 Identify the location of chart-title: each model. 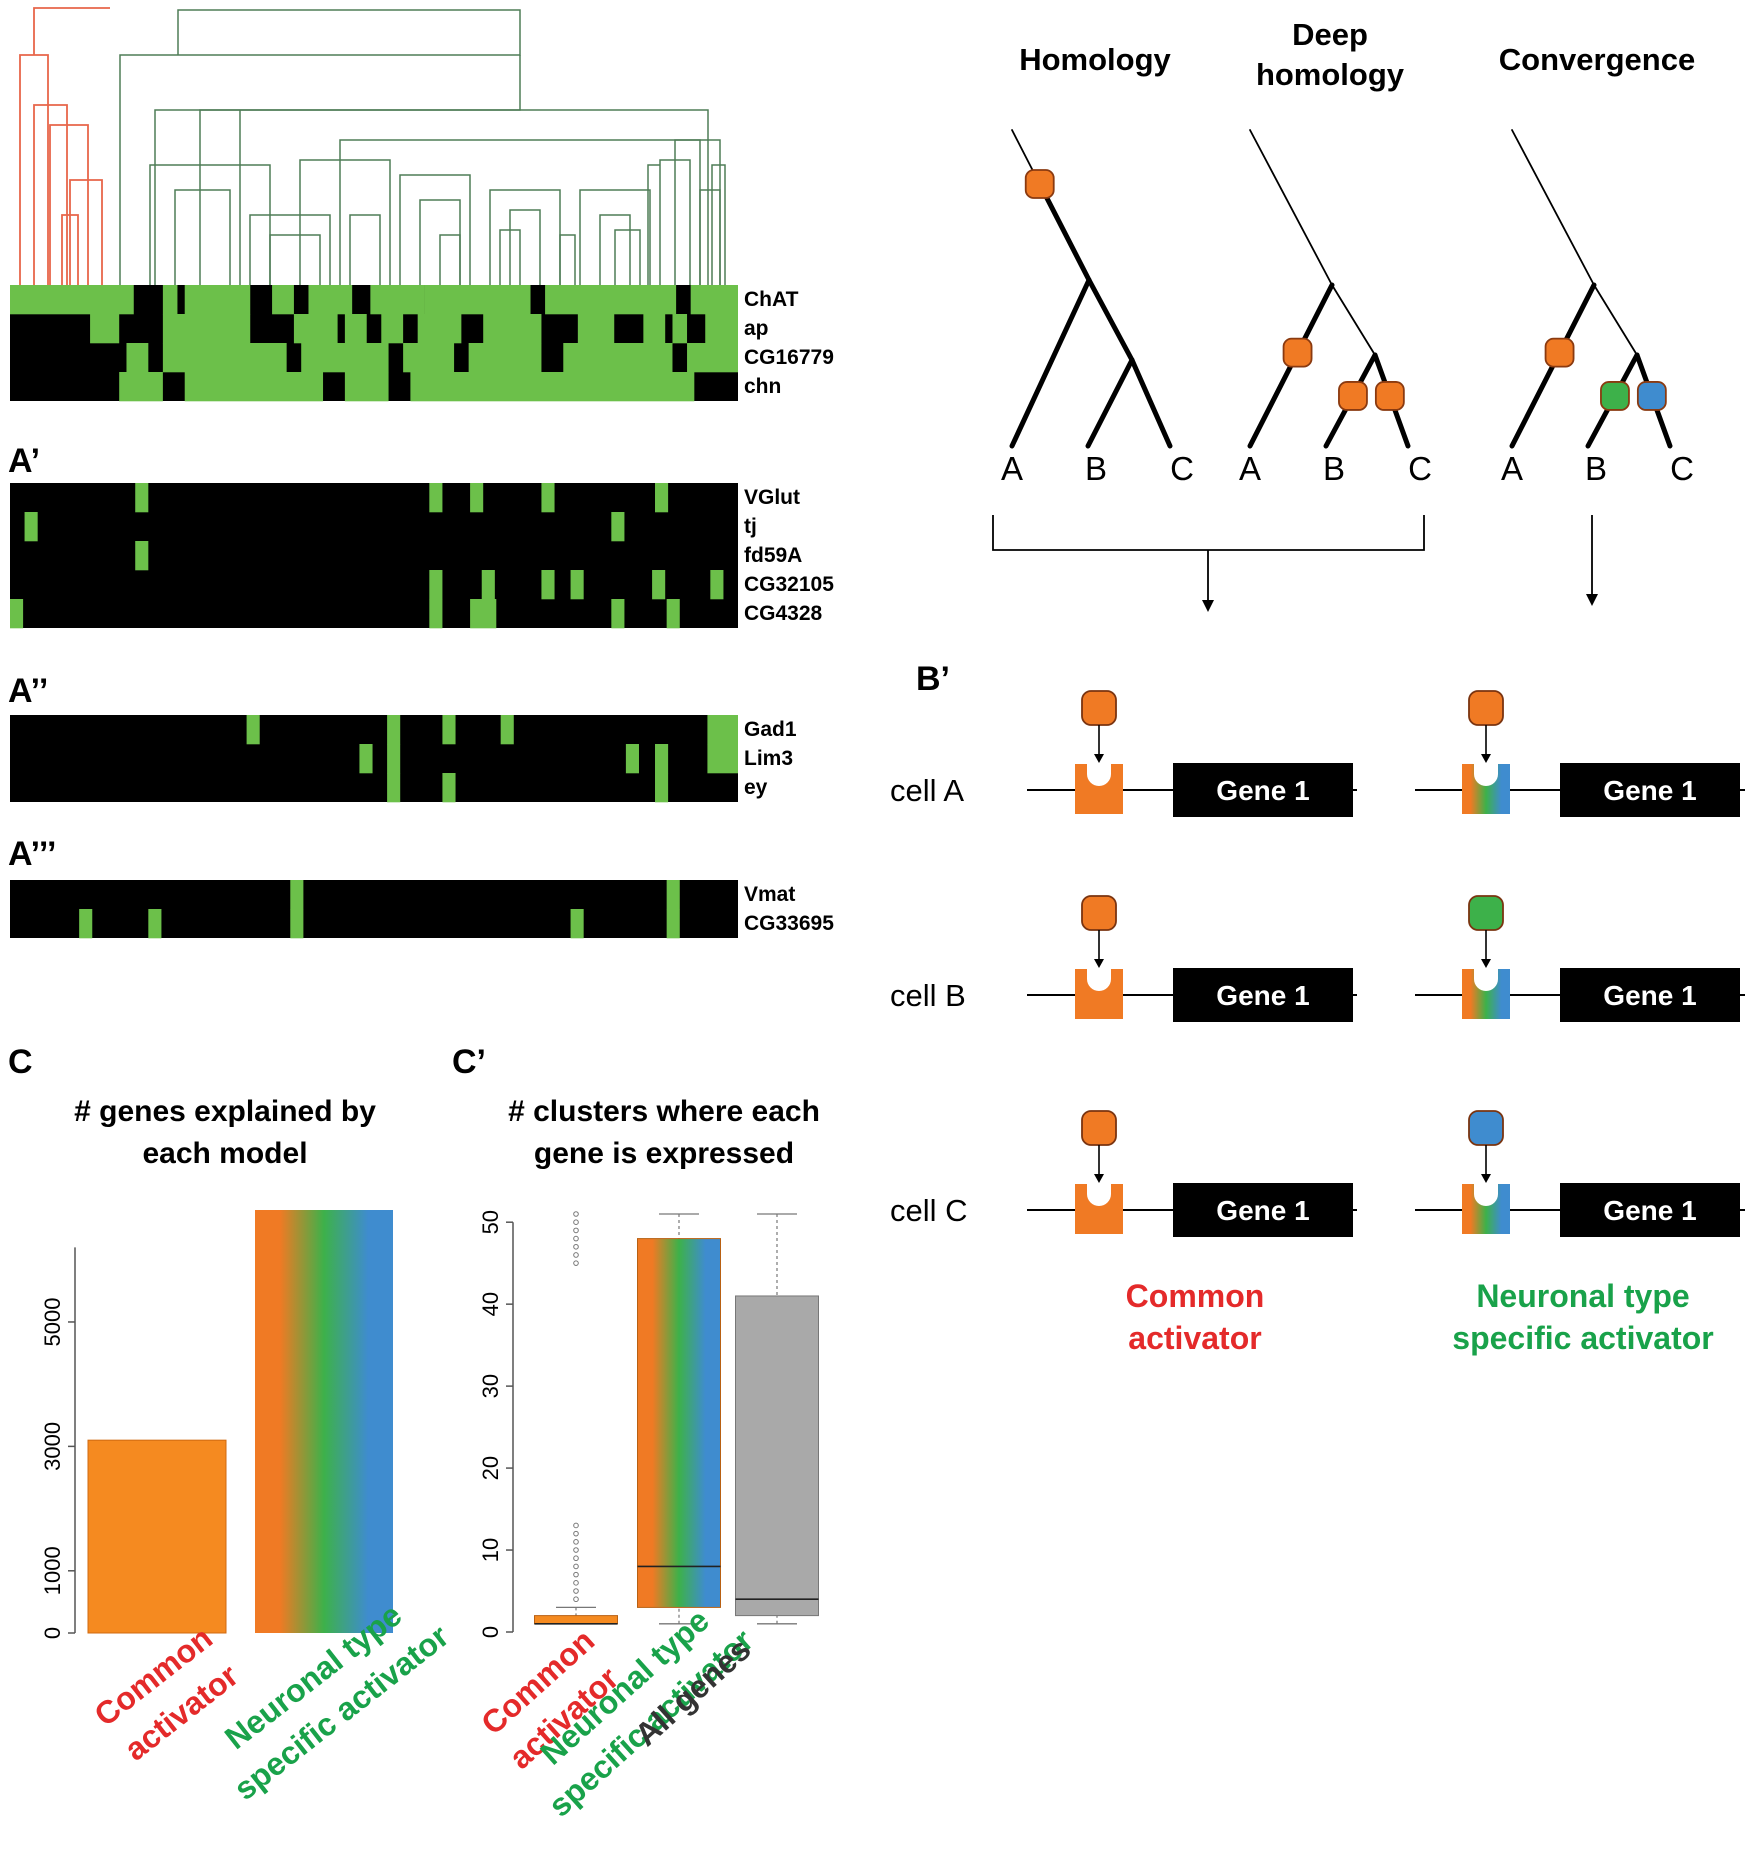
(224, 1153).